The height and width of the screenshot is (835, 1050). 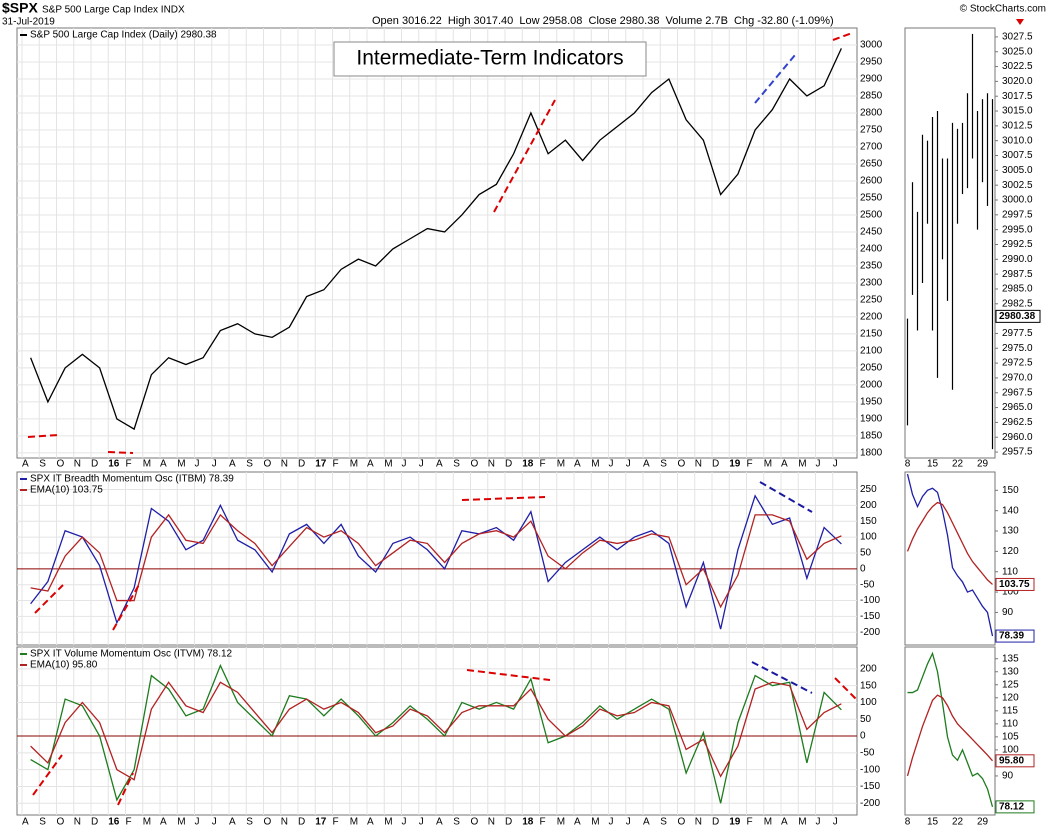 I want to click on y-tick-label: 2650, so click(x=871, y=164).